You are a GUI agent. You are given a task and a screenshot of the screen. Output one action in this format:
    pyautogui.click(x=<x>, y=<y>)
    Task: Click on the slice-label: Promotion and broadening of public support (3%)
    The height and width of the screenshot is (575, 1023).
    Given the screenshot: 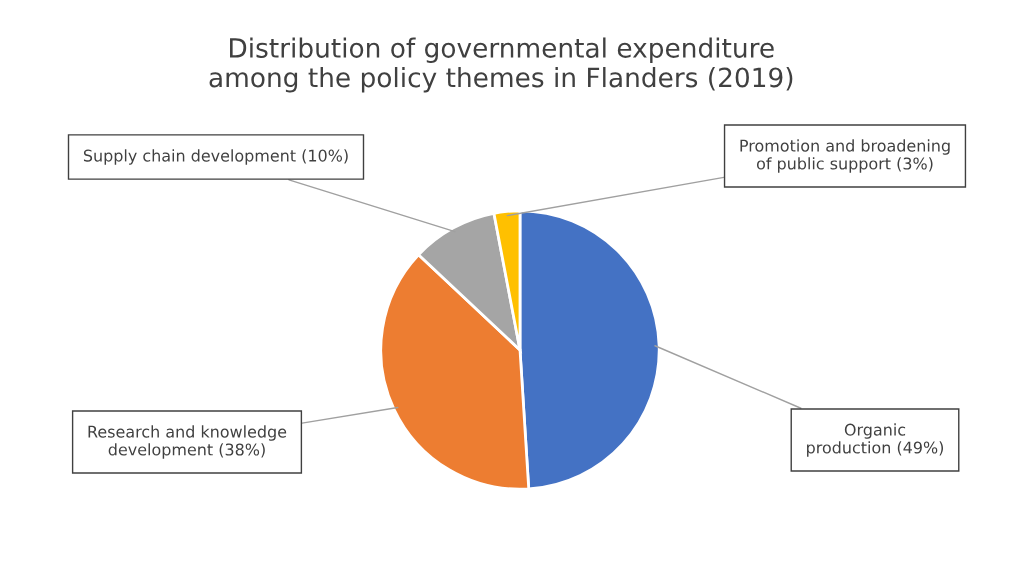 What is the action you would take?
    pyautogui.click(x=845, y=156)
    